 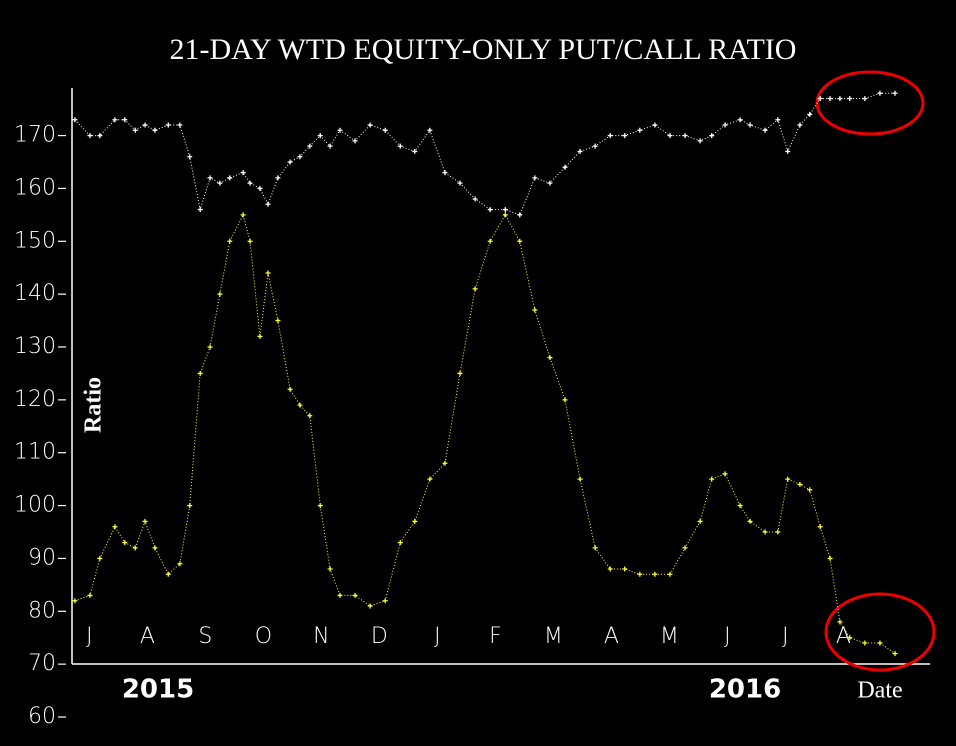 What do you see at coordinates (42, 610) in the screenshot?
I see `y-tick-label: 80` at bounding box center [42, 610].